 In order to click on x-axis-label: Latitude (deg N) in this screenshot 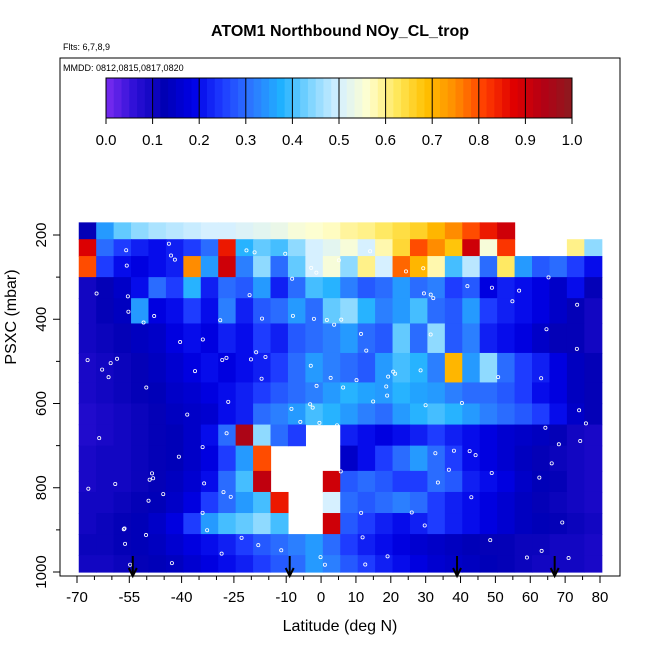, I will do `click(340, 626)`.